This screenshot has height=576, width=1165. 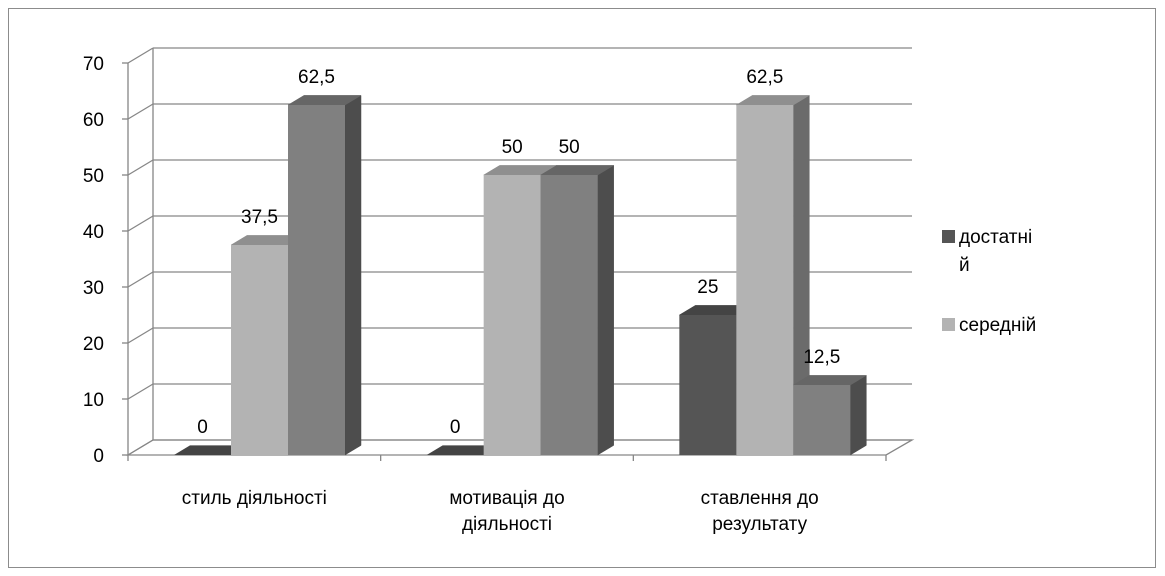 What do you see at coordinates (93, 120) in the screenshot?
I see `y-tick-label: 60` at bounding box center [93, 120].